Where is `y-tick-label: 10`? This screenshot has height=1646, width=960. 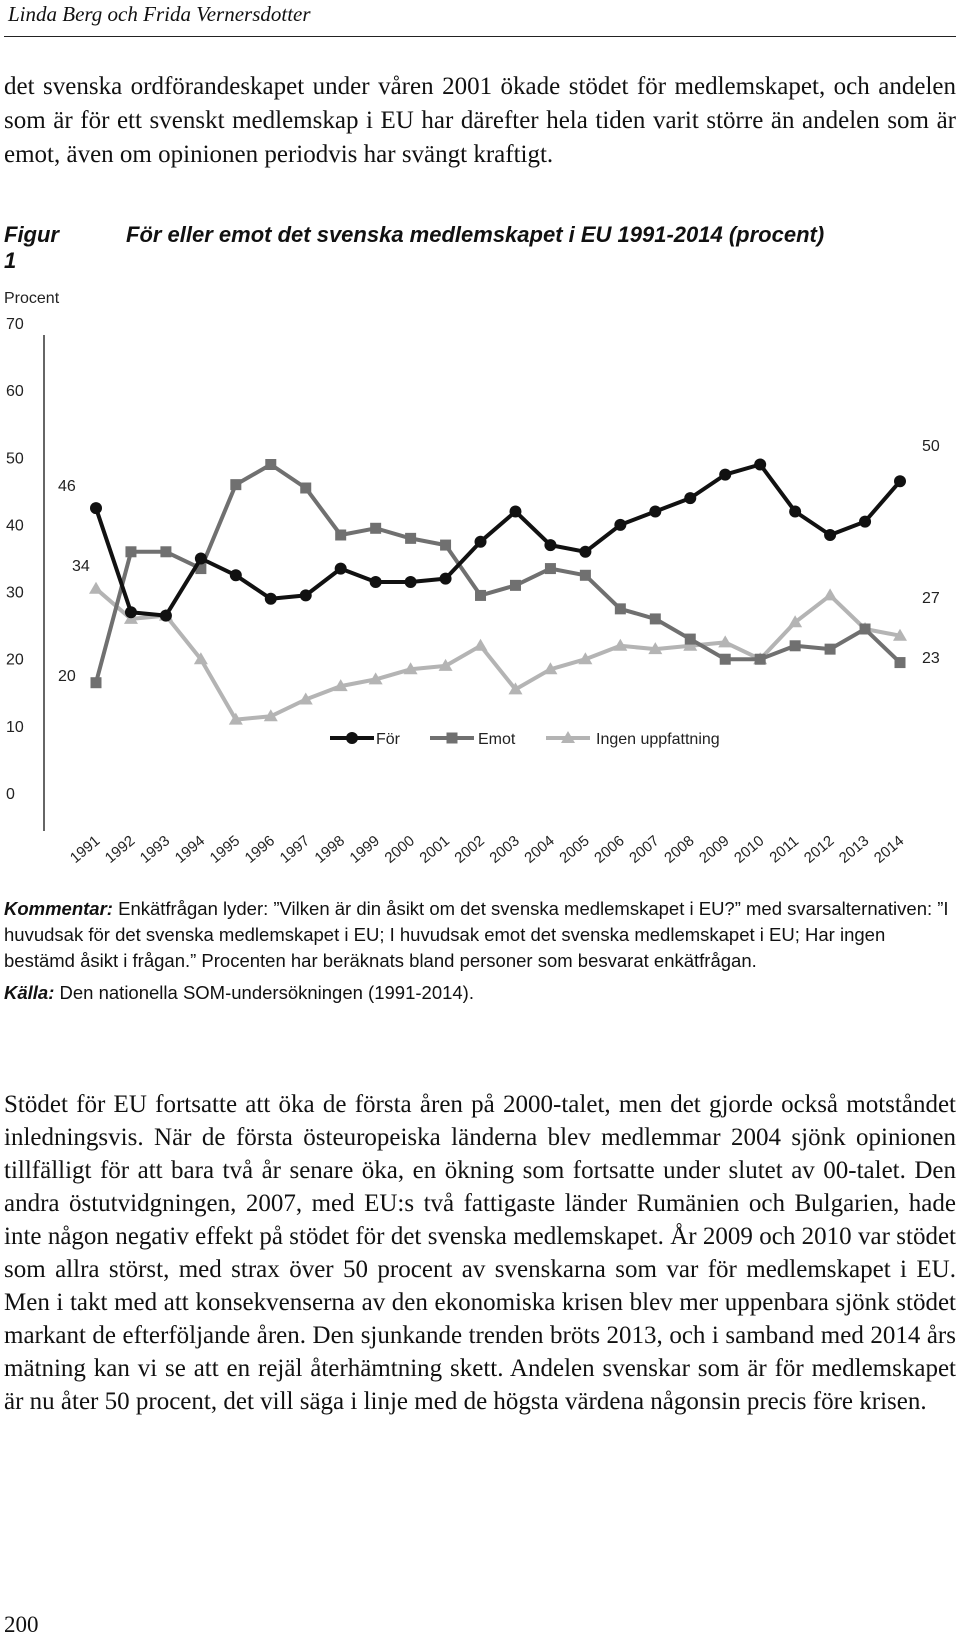
y-tick-label: 10 is located at coordinates (15, 727).